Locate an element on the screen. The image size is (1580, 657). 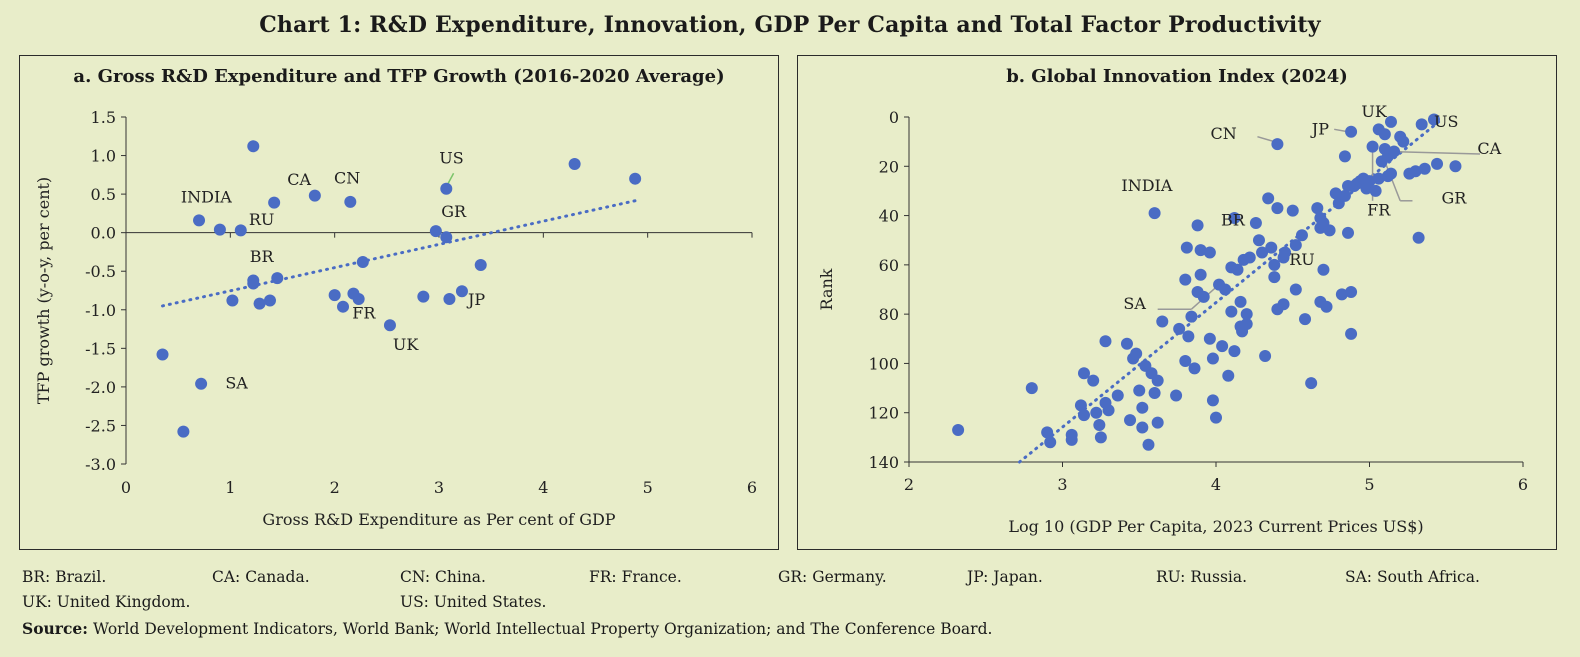
a-point-label: BR is located at coordinates (262, 256).